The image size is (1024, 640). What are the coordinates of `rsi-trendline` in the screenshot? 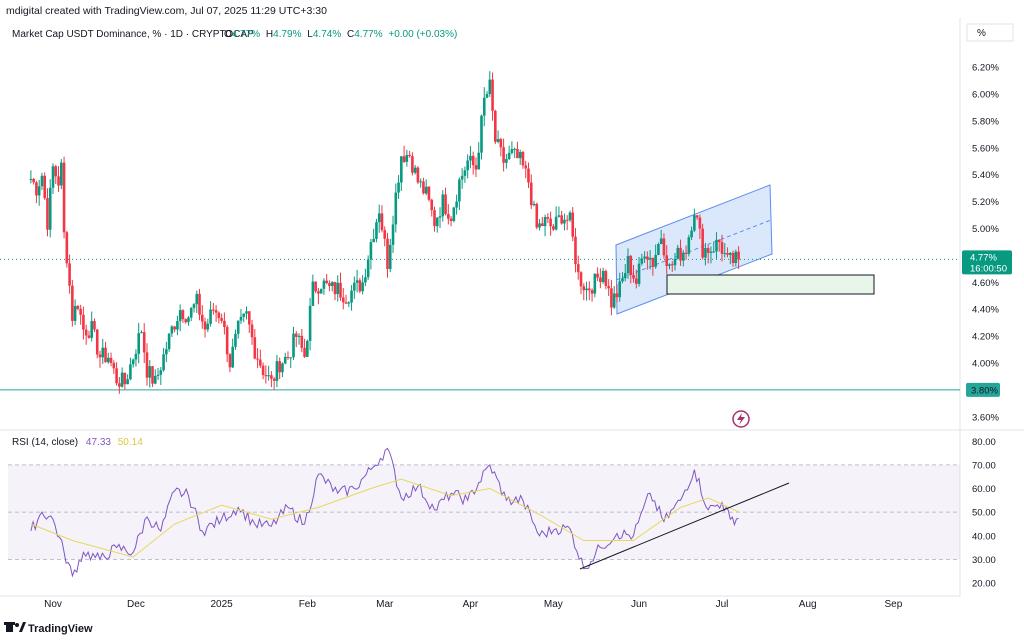 It's located at (684, 526).